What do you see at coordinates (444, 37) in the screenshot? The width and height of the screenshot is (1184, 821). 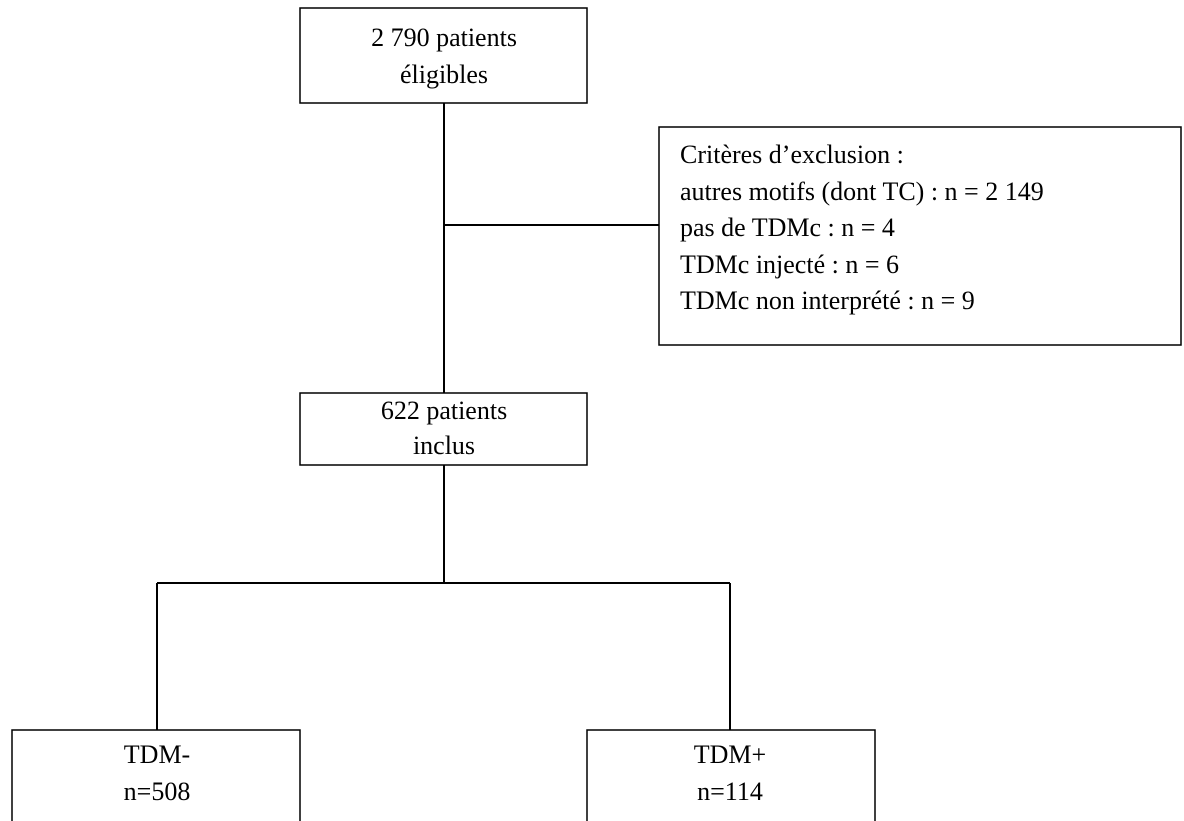 I see `node-text: 2 790 patients` at bounding box center [444, 37].